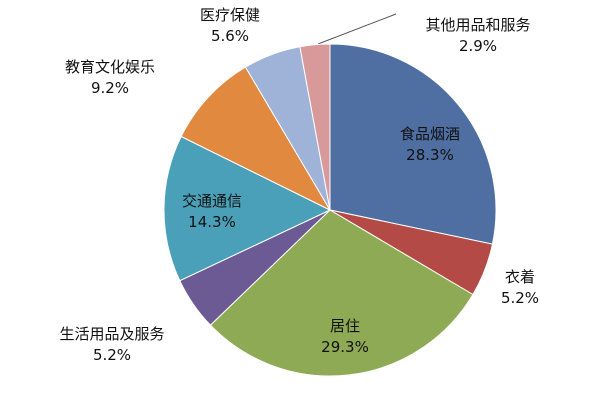 The height and width of the screenshot is (406, 600). What do you see at coordinates (112, 334) in the screenshot?
I see `category-label: 生活用品及服务` at bounding box center [112, 334].